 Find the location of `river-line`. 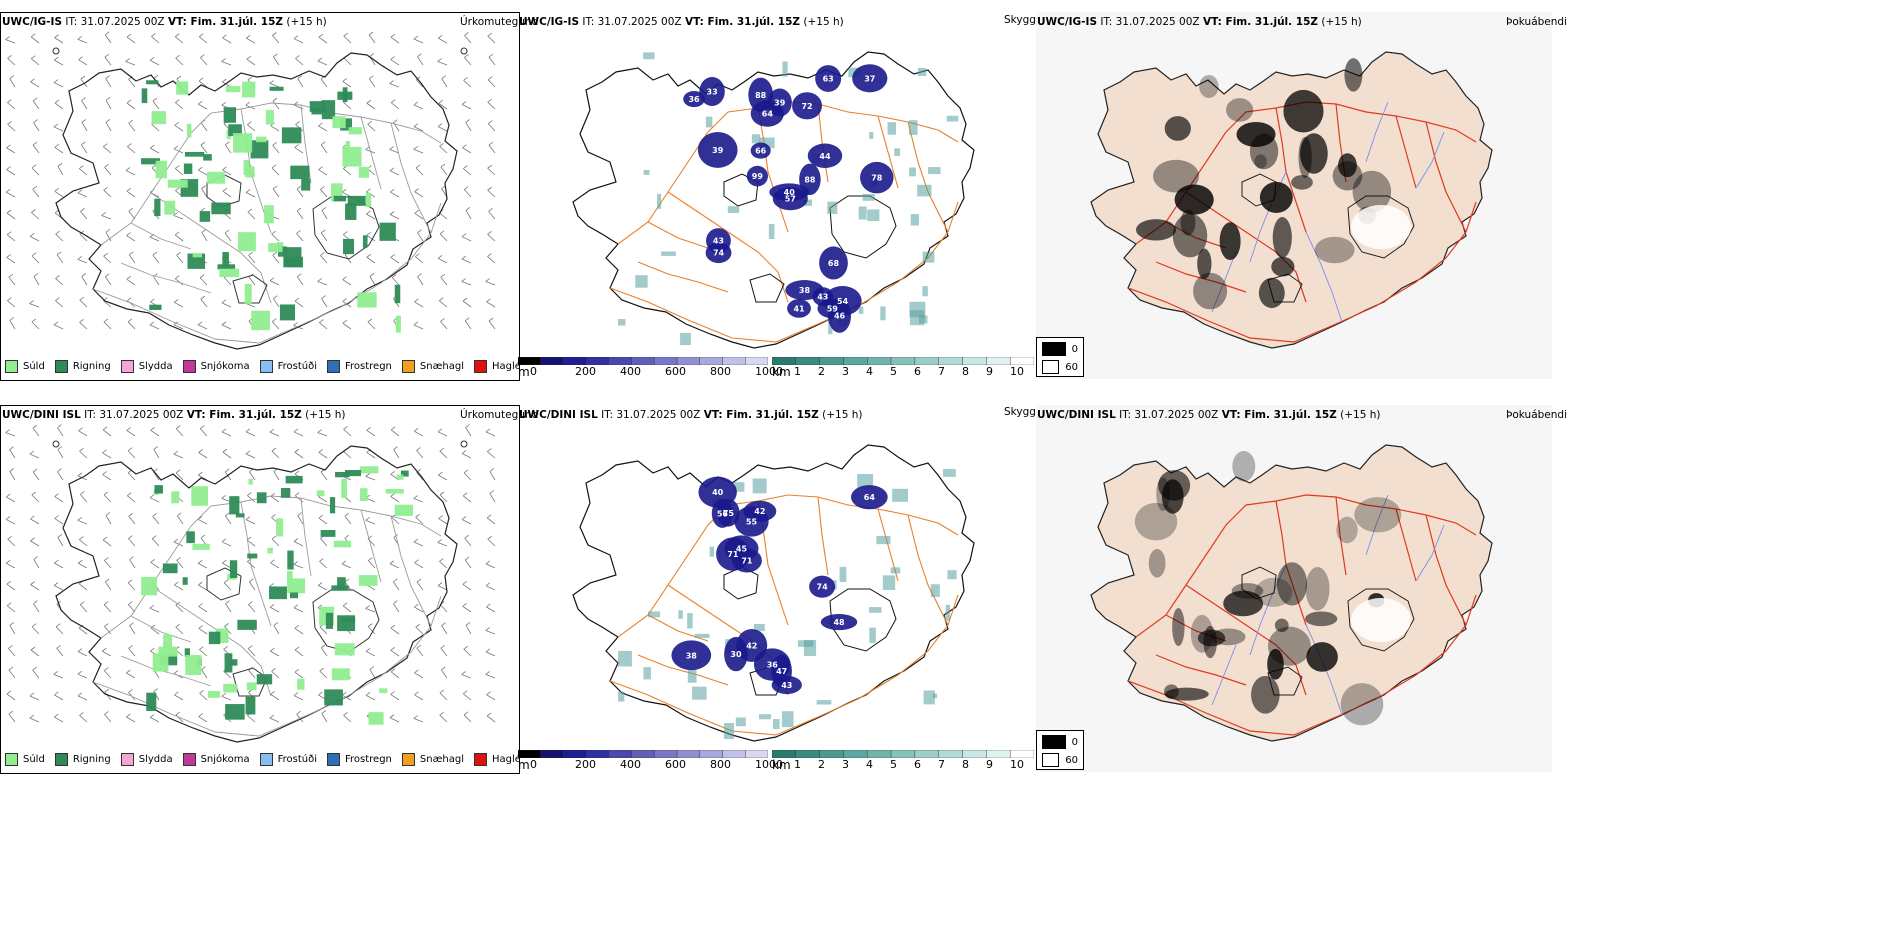

river-line is located at coordinates (1324, 277).